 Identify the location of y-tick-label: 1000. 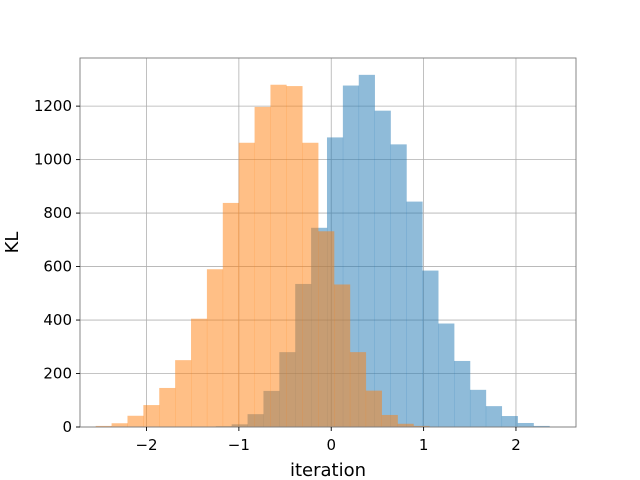
(53, 160).